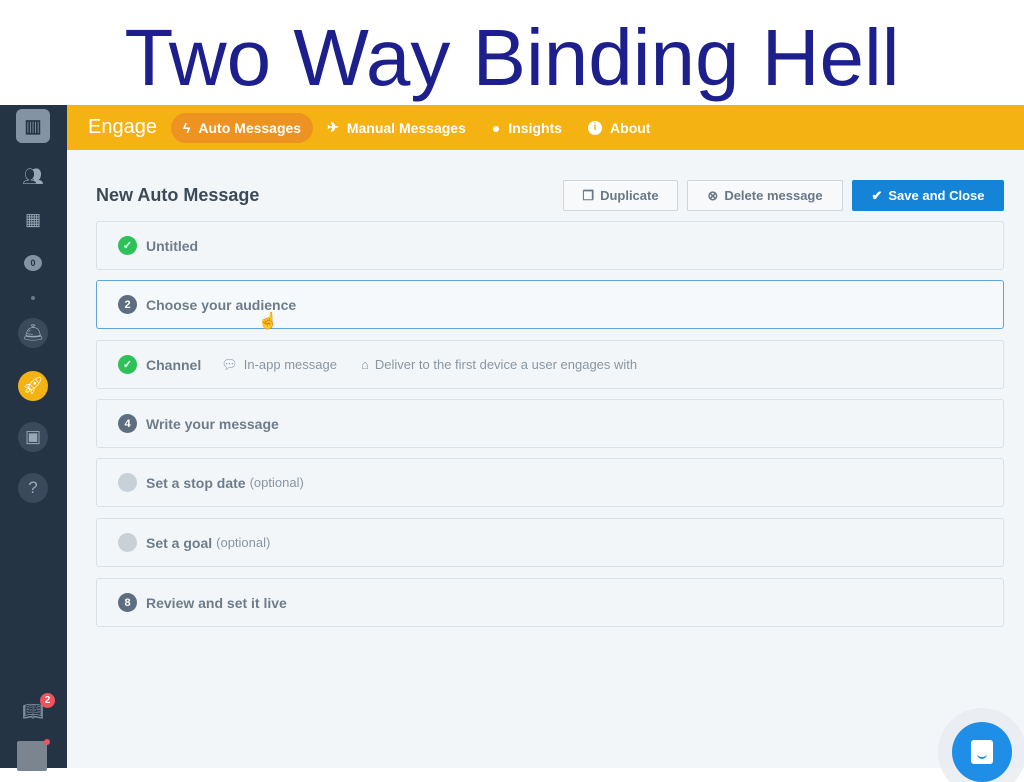  Describe the element at coordinates (33, 126) in the screenshot. I see `logo-icon: ▥` at that location.